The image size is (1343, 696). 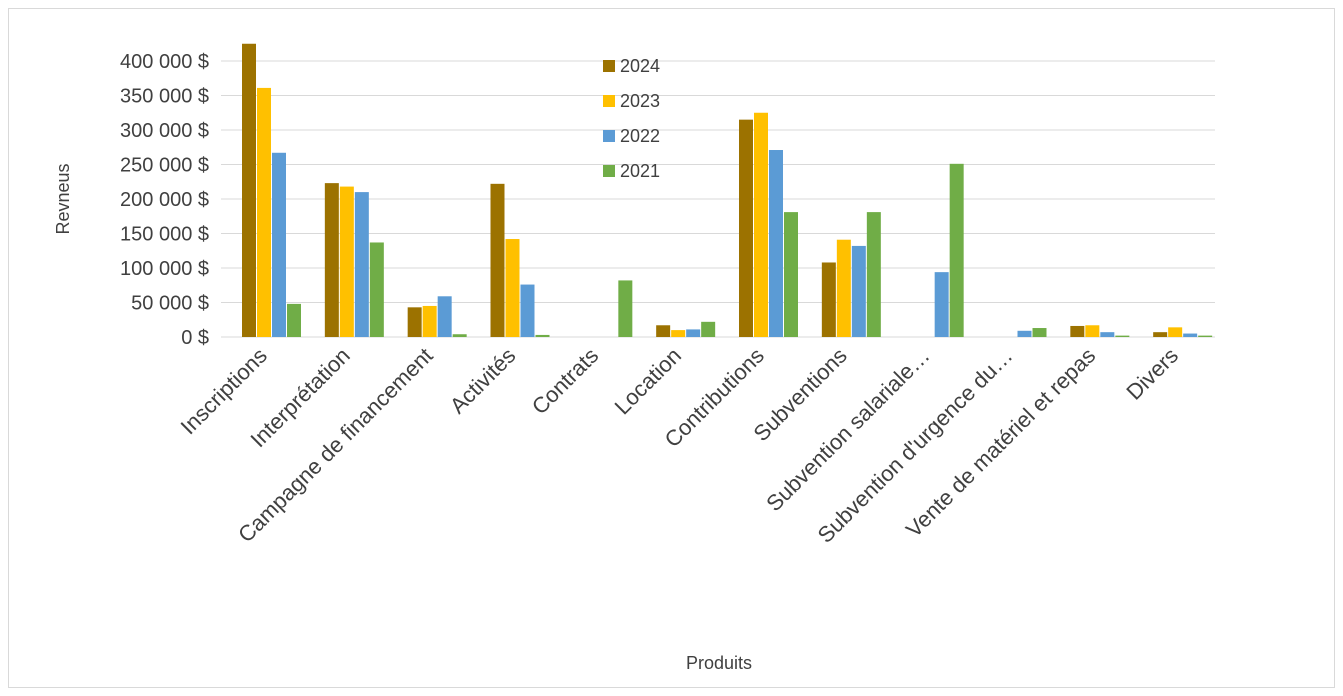 What do you see at coordinates (640, 171) in the screenshot?
I see `legend-label: 2021` at bounding box center [640, 171].